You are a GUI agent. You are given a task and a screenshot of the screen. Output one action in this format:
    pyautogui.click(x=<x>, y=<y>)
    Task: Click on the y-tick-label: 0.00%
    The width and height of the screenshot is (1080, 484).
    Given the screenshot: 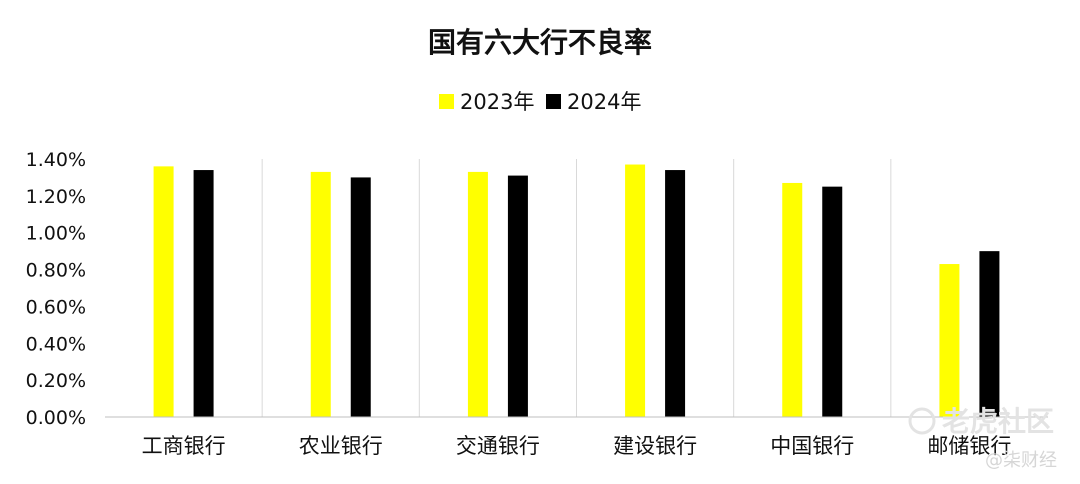 What is the action you would take?
    pyautogui.click(x=56, y=418)
    